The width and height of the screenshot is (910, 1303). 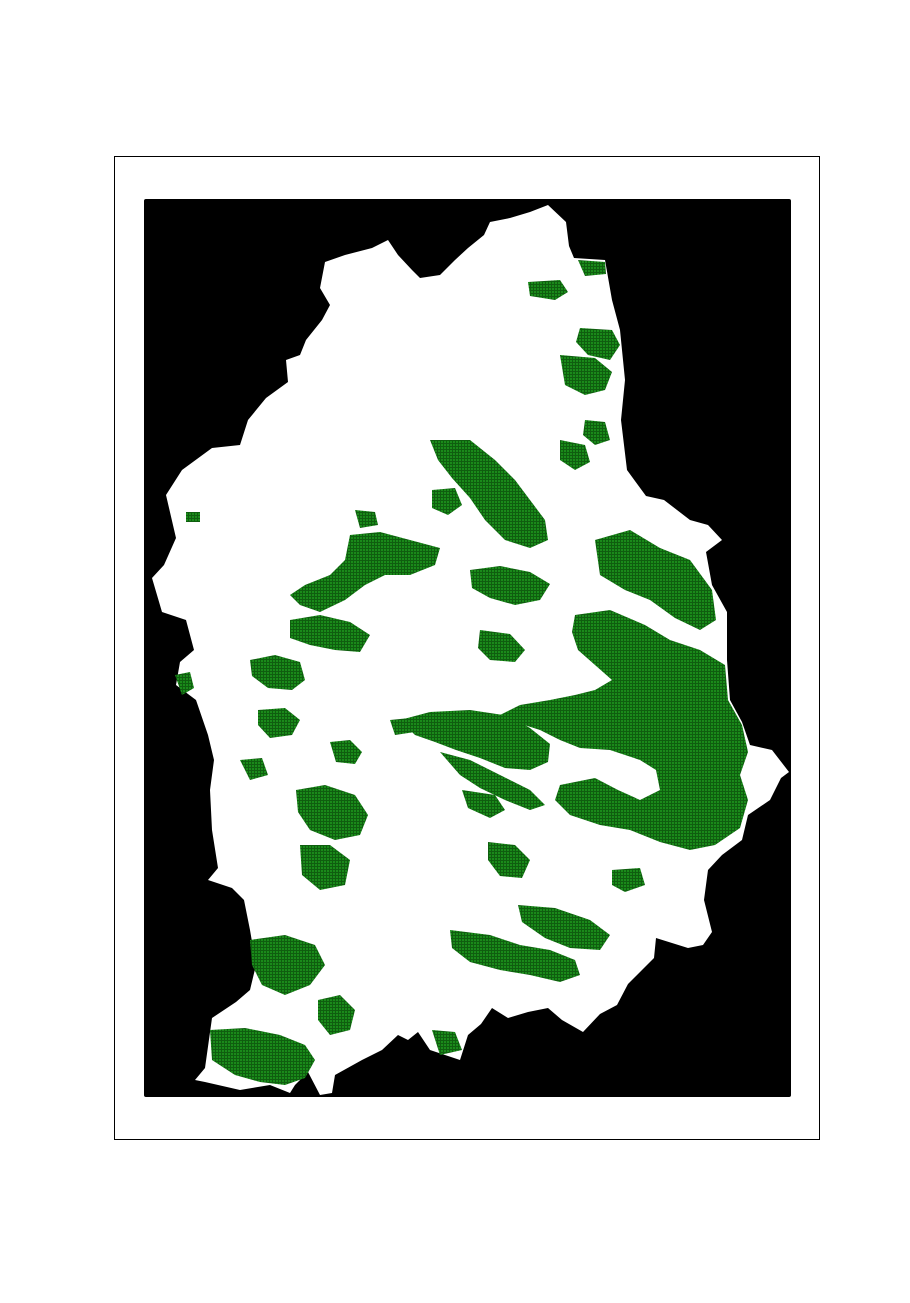 I want to click on cover-north-right-d, so click(x=575, y=455).